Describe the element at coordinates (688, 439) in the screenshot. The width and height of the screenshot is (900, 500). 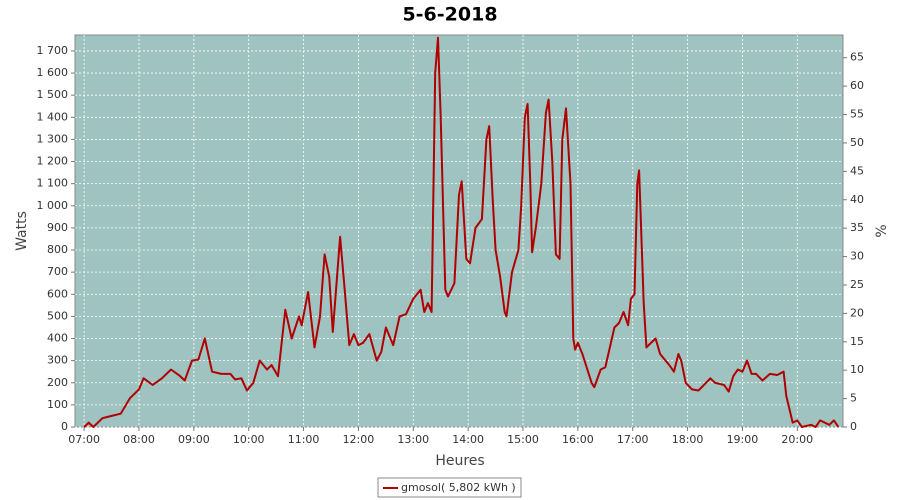
I see `x-tick-label: 18:00` at that location.